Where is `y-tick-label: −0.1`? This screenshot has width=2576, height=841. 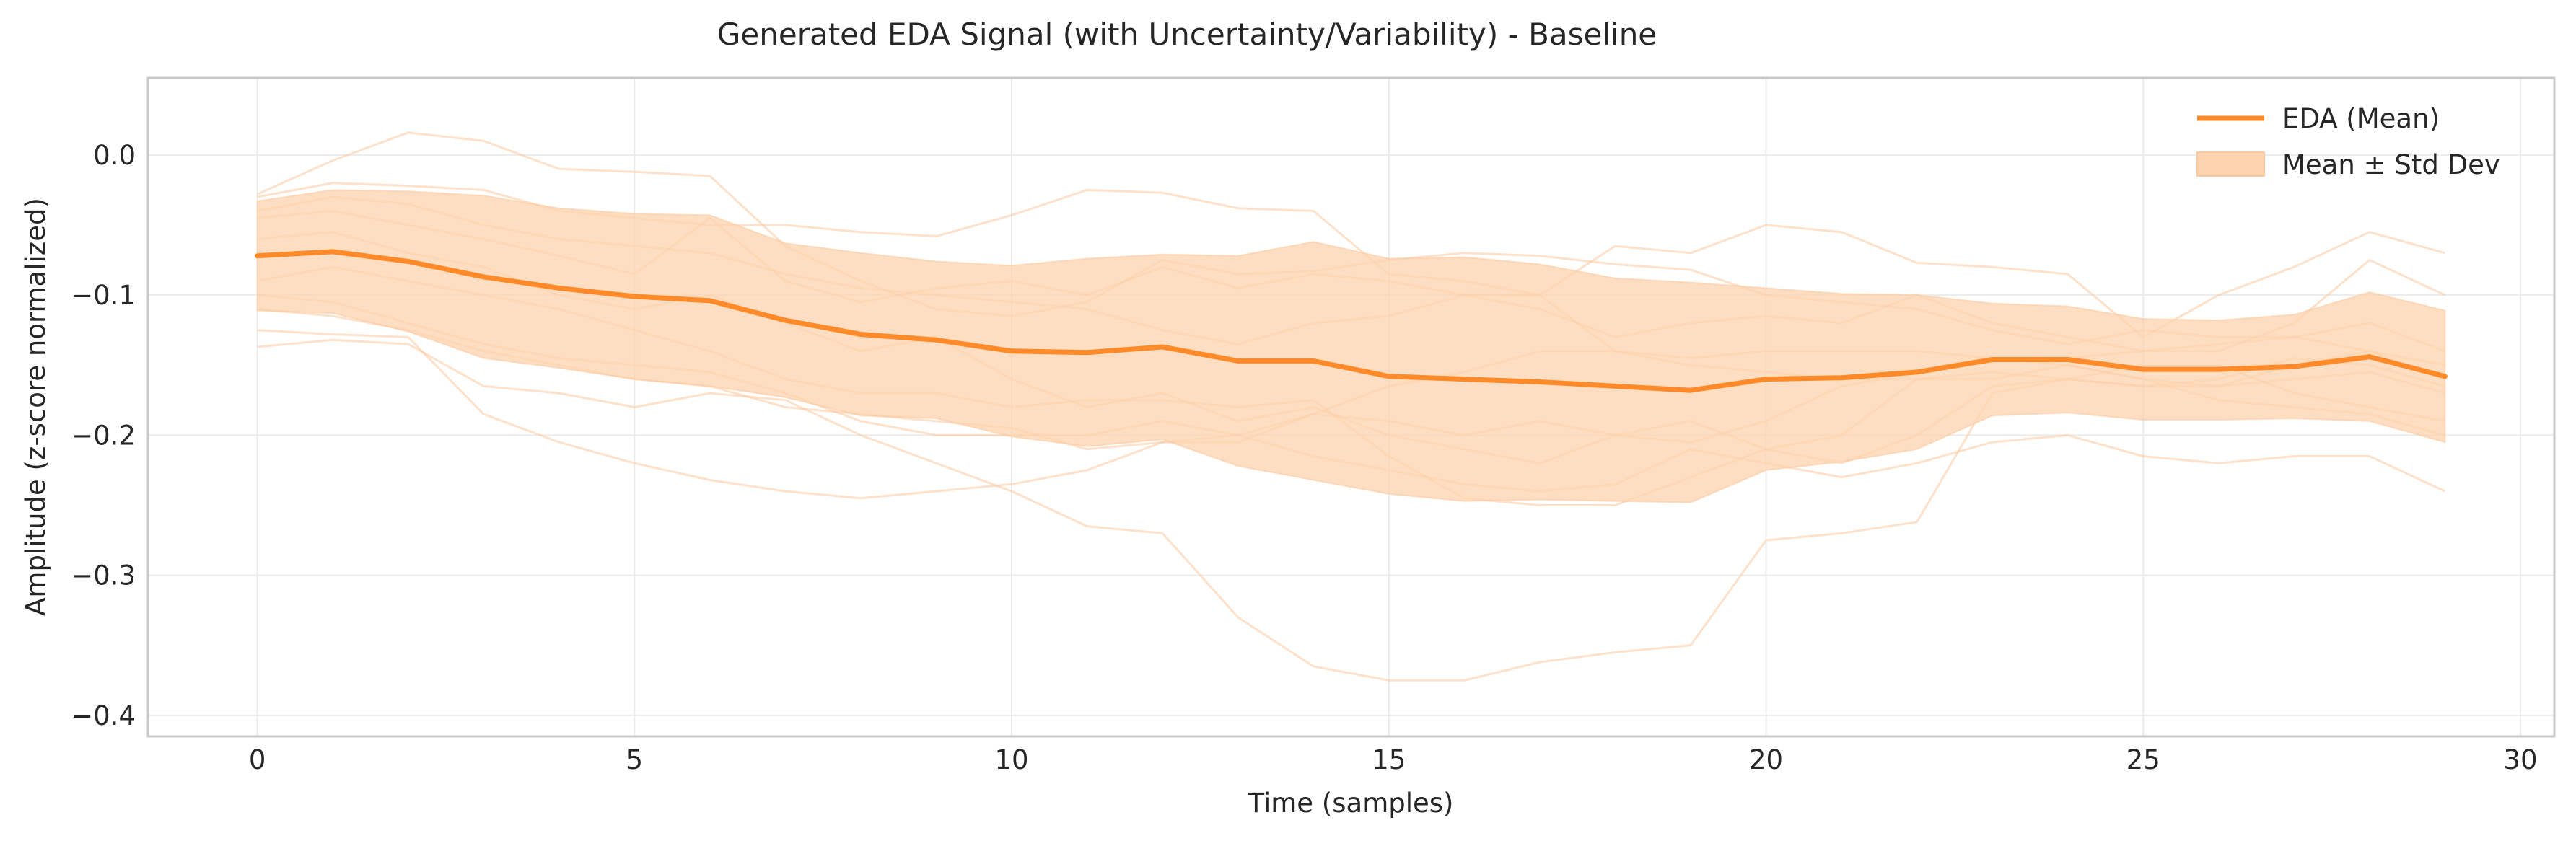 y-tick-label: −0.1 is located at coordinates (103, 295).